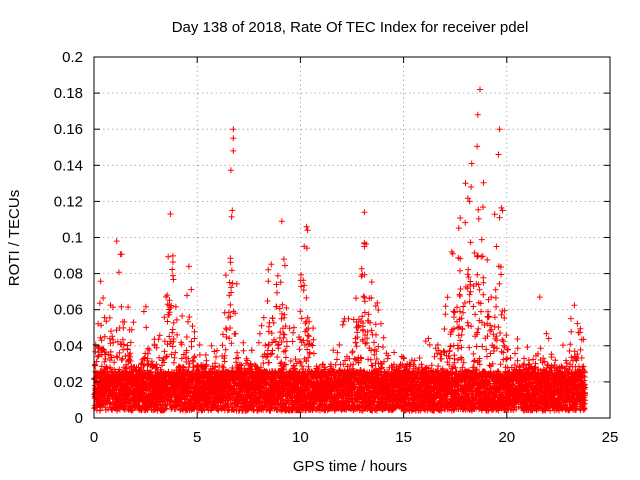 The width and height of the screenshot is (640, 480). What do you see at coordinates (68, 201) in the screenshot?
I see `y-tick-label: 0.12` at bounding box center [68, 201].